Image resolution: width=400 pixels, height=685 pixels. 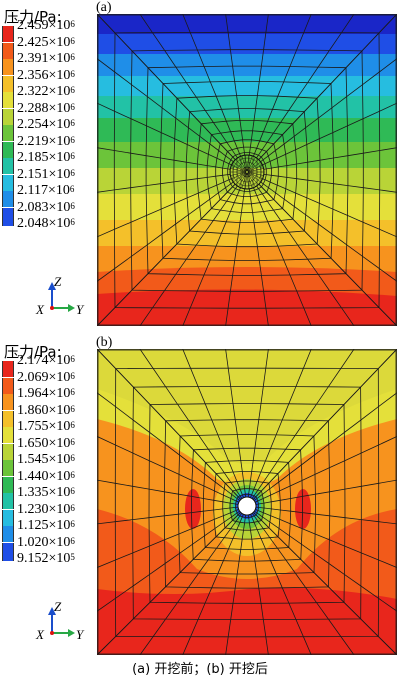 What do you see at coordinates (46, 426) in the screenshot?
I see `legend-label: 1.755×106` at bounding box center [46, 426].